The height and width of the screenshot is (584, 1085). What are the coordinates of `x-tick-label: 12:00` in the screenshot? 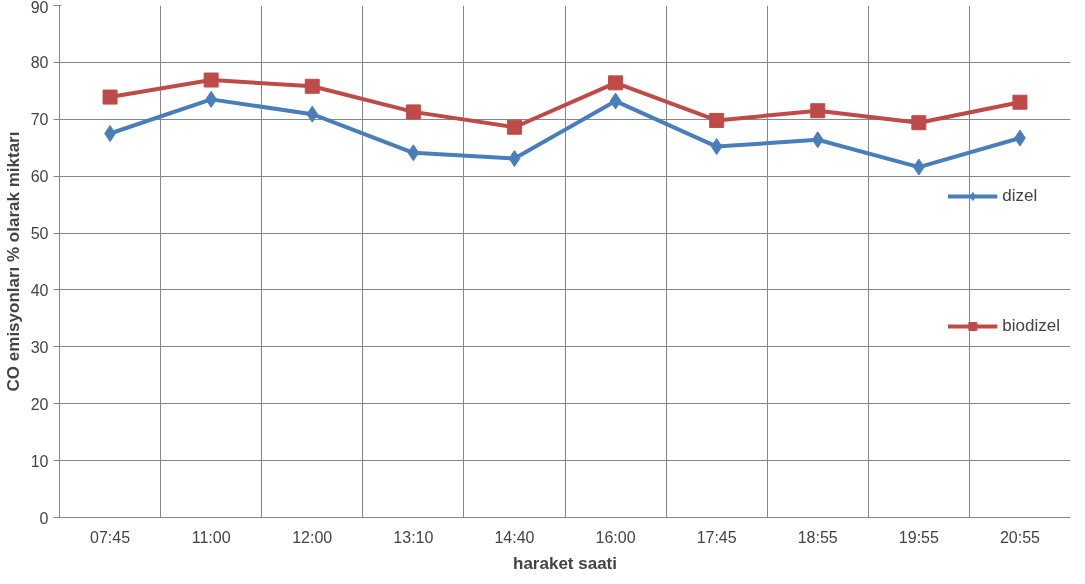 It's located at (312, 537).